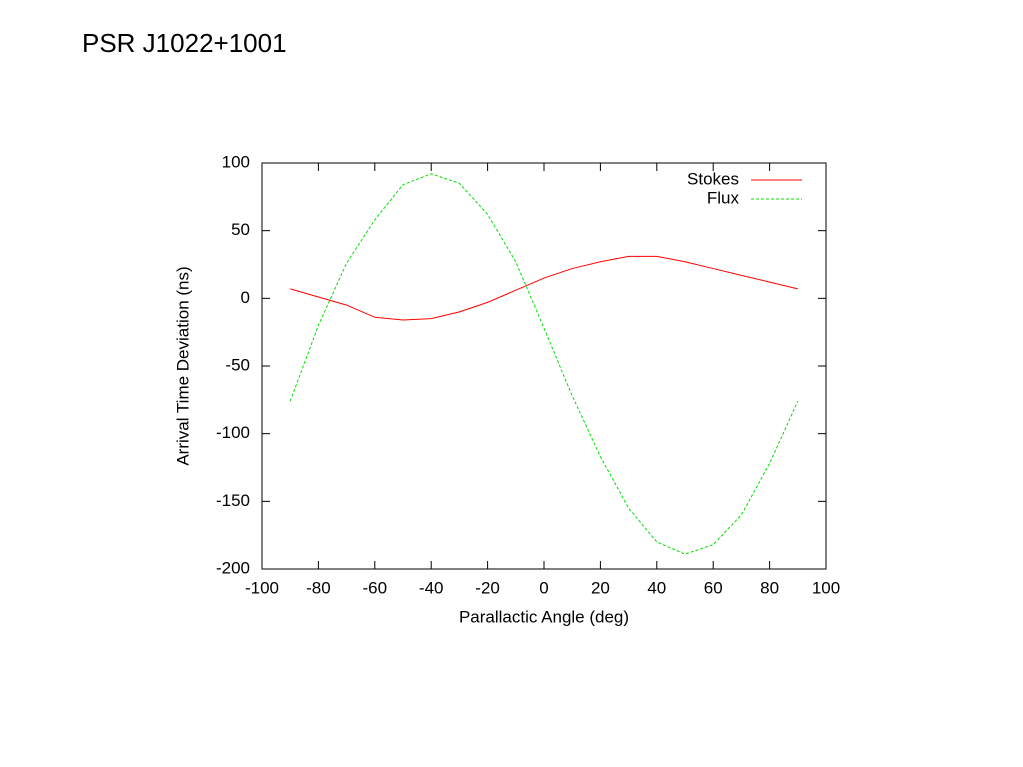 Image resolution: width=1023 pixels, height=767 pixels. Describe the element at coordinates (656, 587) in the screenshot. I see `x-tick-label: 40` at that location.